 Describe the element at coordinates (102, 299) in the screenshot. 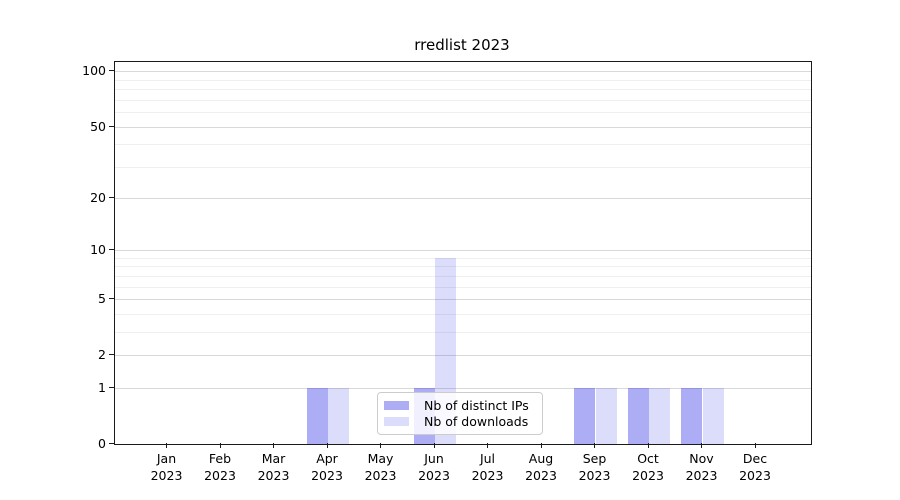

I see `y-tick-label: 5` at that location.